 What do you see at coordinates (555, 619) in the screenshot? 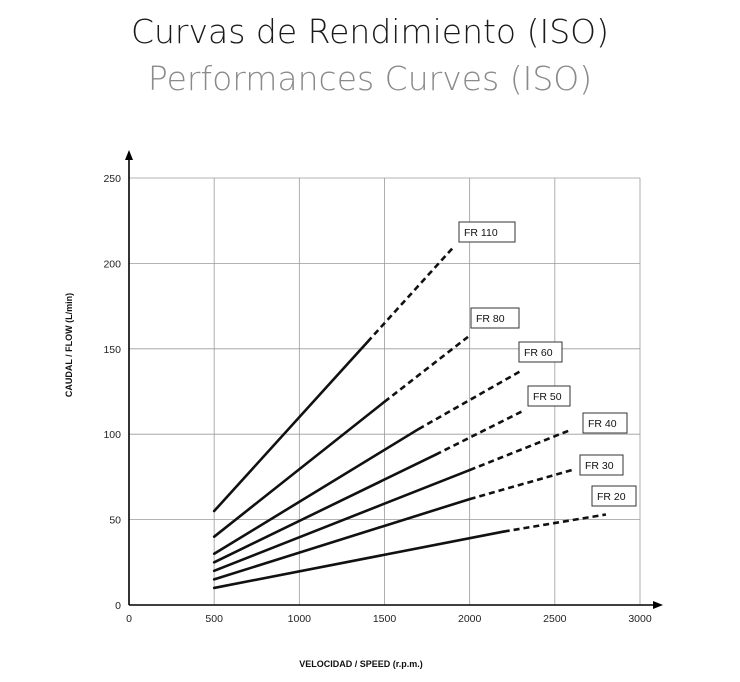
I see `x-tick-label: 2500` at bounding box center [555, 619].